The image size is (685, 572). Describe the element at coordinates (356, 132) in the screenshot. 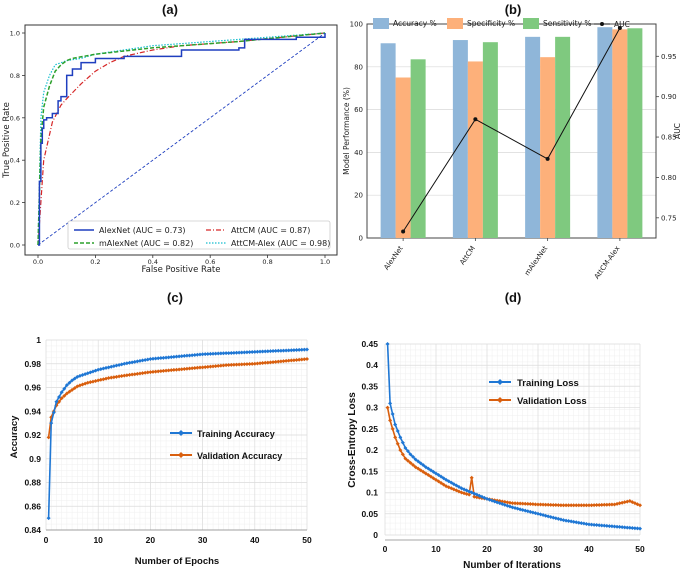

I see `bar-y-ticks: 0 20 40 60 80 100` at that location.